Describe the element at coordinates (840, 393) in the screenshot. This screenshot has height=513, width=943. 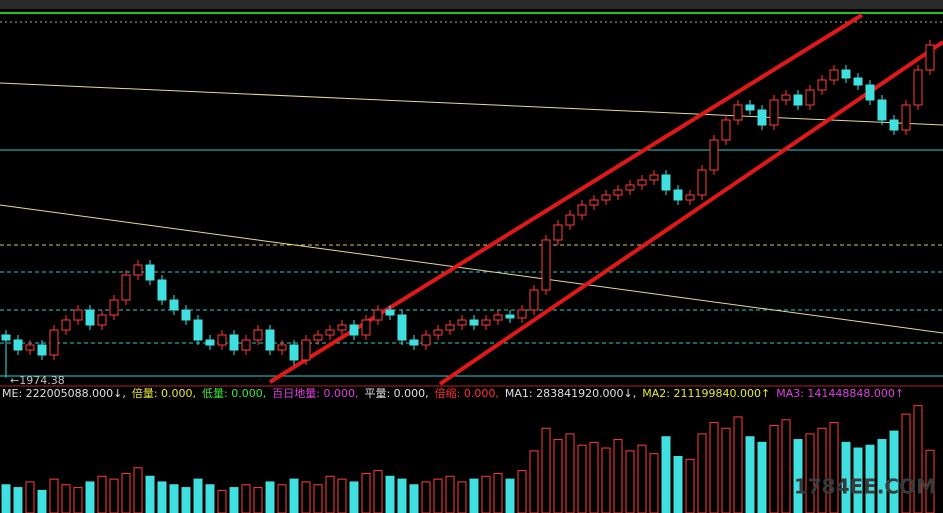
I see `indicator-label: MA3: 141448848.000↑` at that location.